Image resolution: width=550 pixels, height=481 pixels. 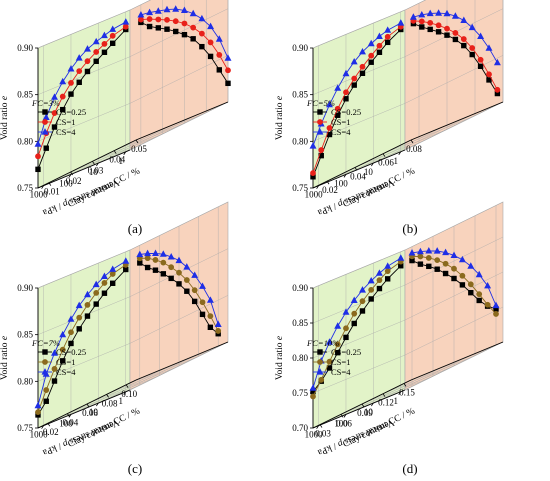 I want to click on legend-entry: CS=4, so click(x=66, y=132).